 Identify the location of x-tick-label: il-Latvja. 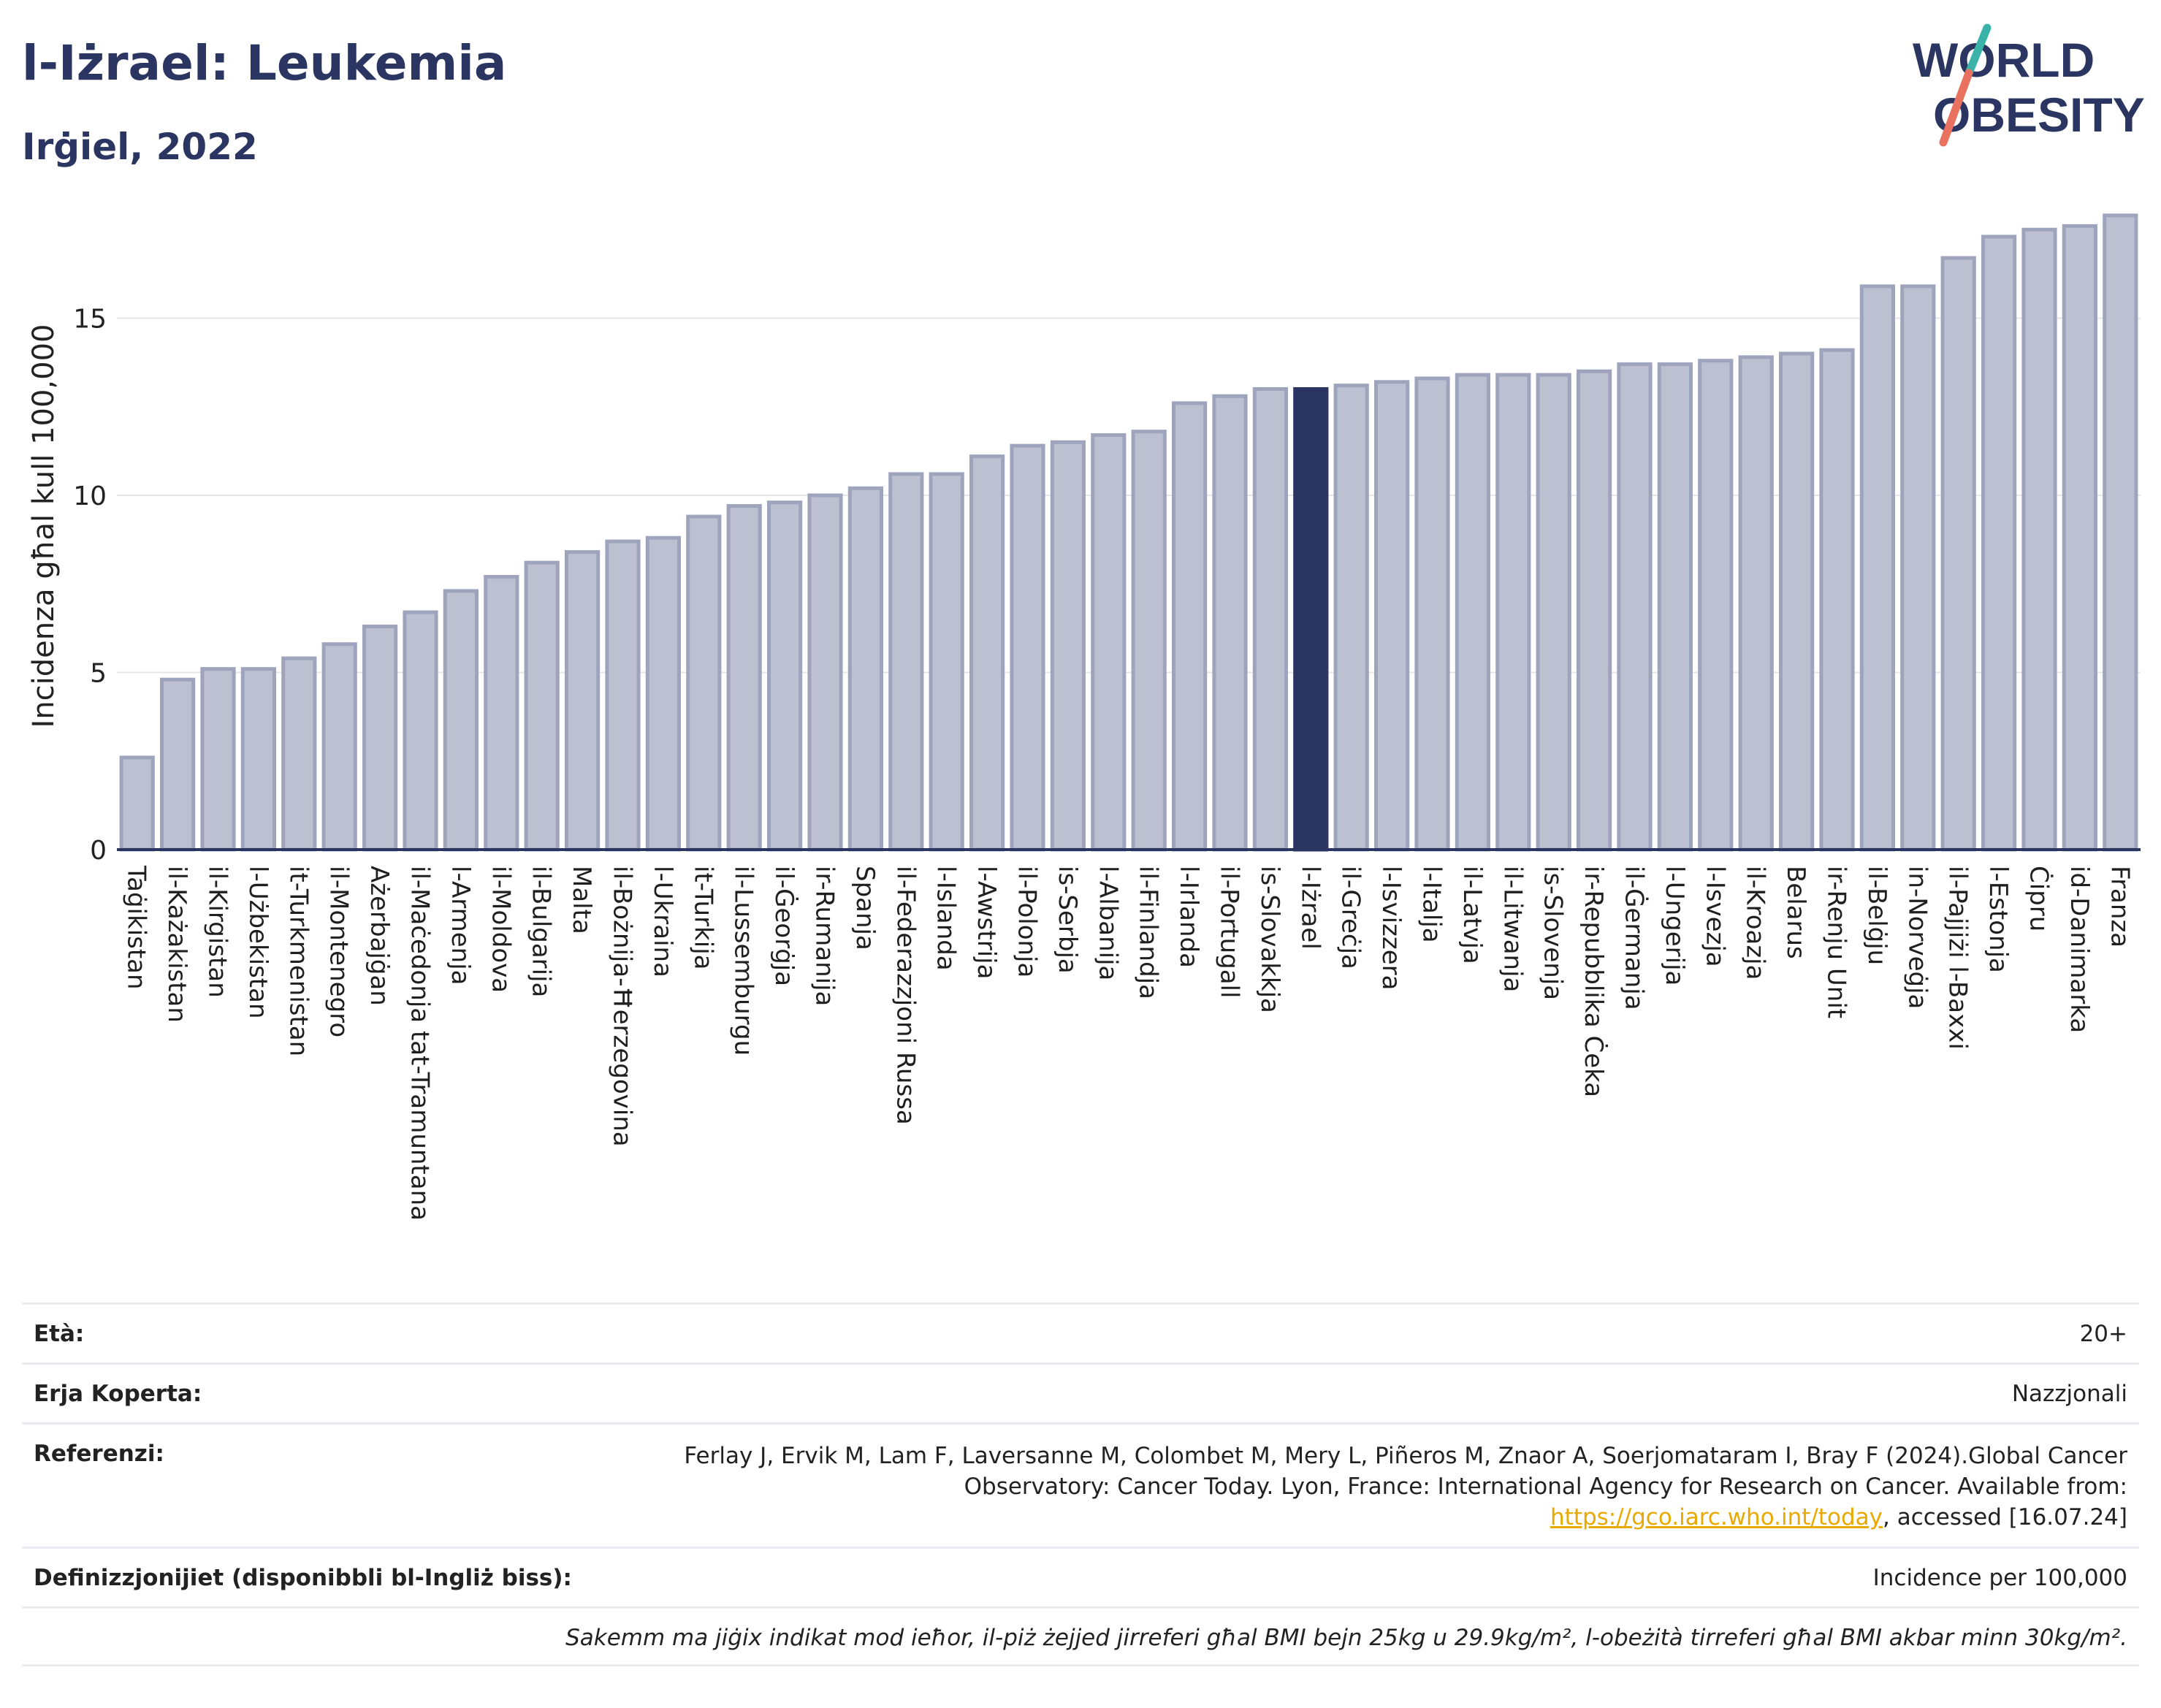
(1472, 915).